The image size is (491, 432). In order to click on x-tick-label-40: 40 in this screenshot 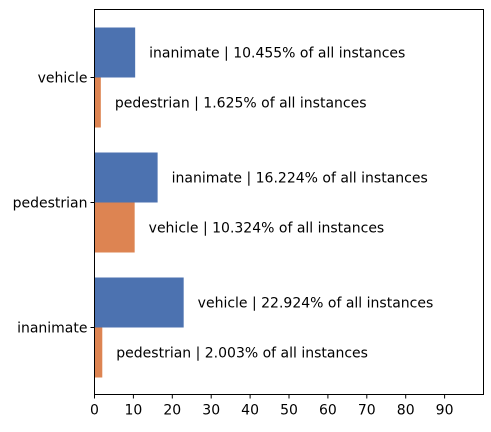, I will do `click(250, 411)`.